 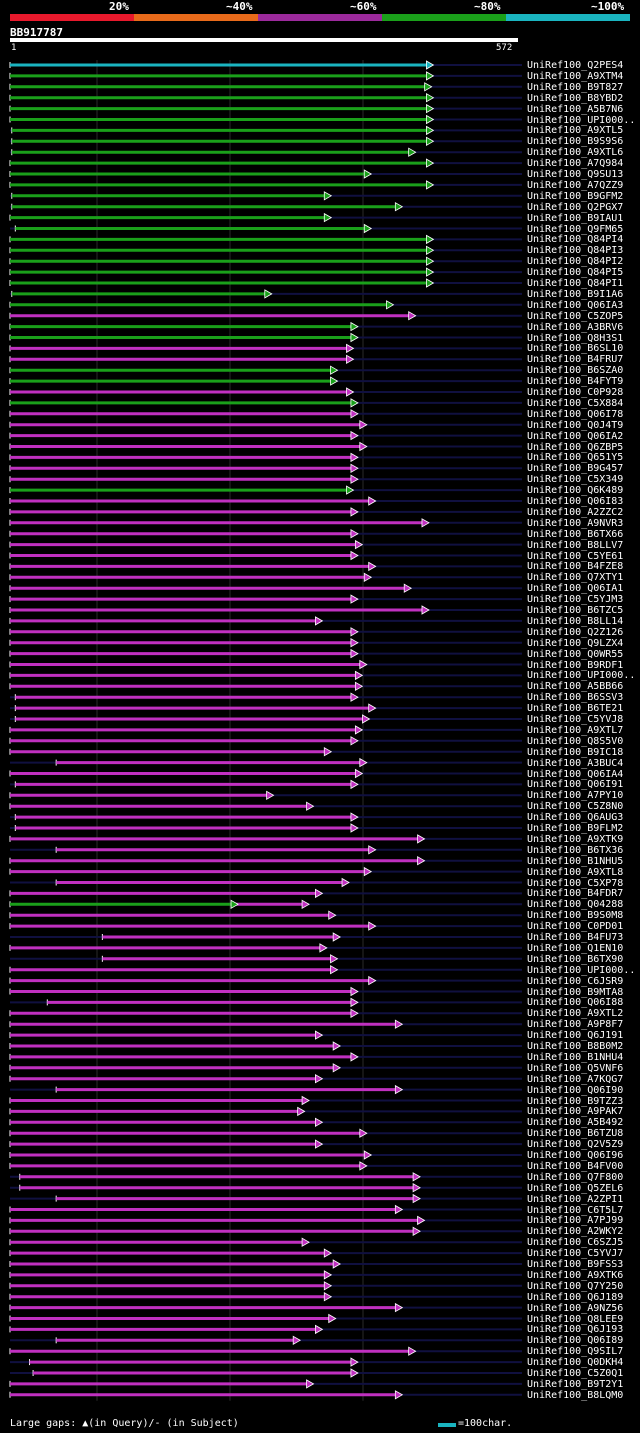 I want to click on hit-label: UniRef100_B4FU73, so click(x=575, y=937).